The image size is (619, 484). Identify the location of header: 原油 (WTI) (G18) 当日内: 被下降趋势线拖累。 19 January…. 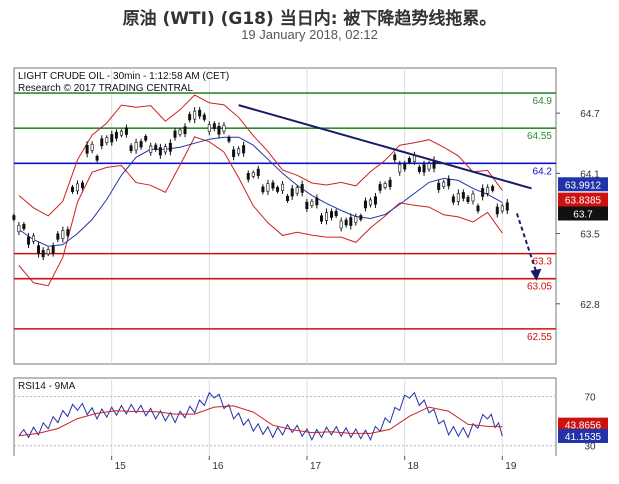
(309, 25).